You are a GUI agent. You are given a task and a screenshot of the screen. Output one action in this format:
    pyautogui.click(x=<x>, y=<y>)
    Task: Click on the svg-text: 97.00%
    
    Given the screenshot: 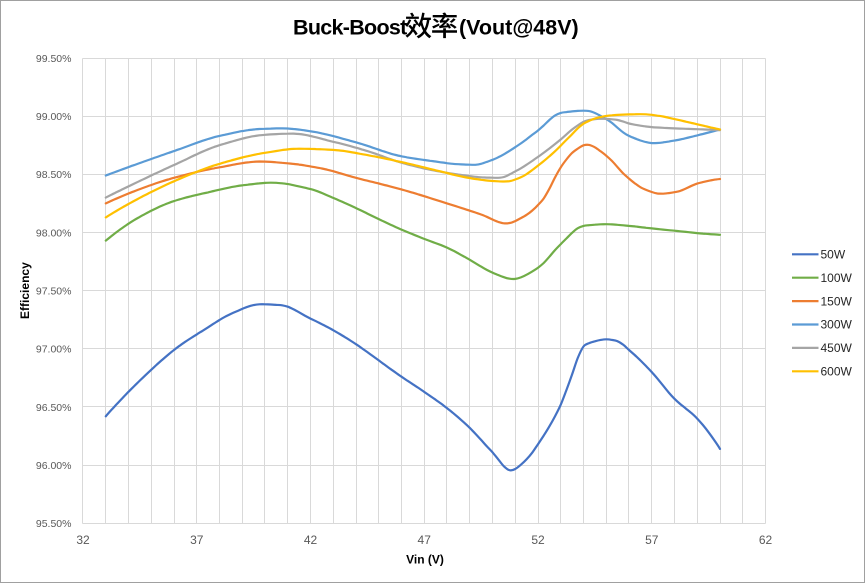 What is the action you would take?
    pyautogui.click(x=54, y=350)
    